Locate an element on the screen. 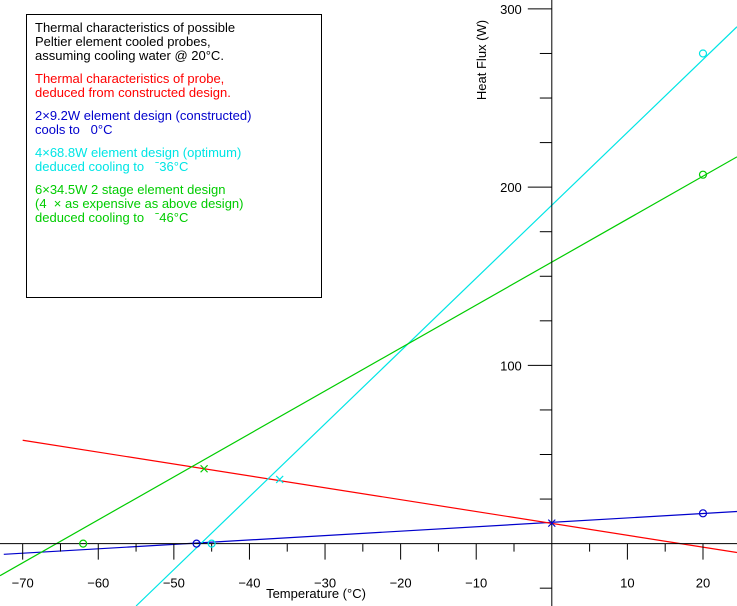  x-tick-label: −30 is located at coordinates (325, 583).